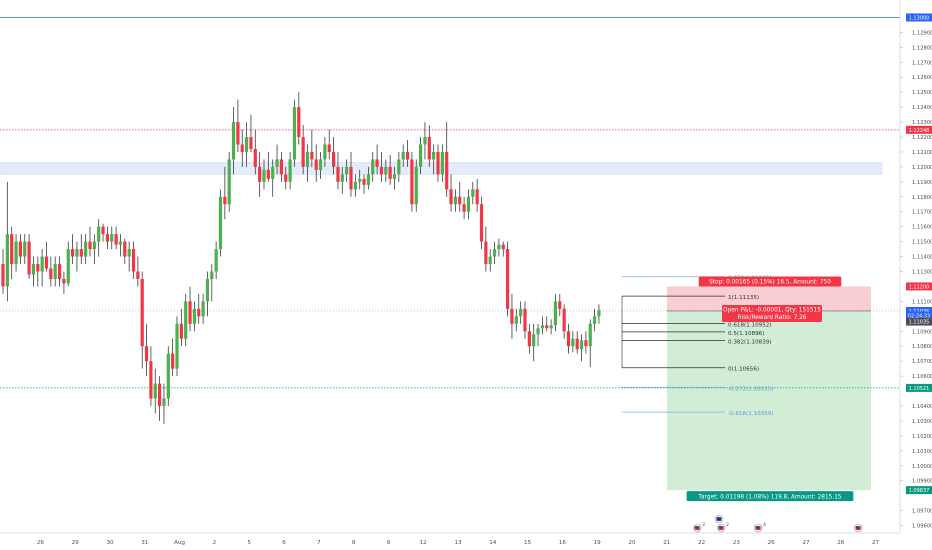 This screenshot has height=550, width=932. Describe the element at coordinates (922, 153) in the screenshot. I see `price-tick-label: 1.12100` at that location.